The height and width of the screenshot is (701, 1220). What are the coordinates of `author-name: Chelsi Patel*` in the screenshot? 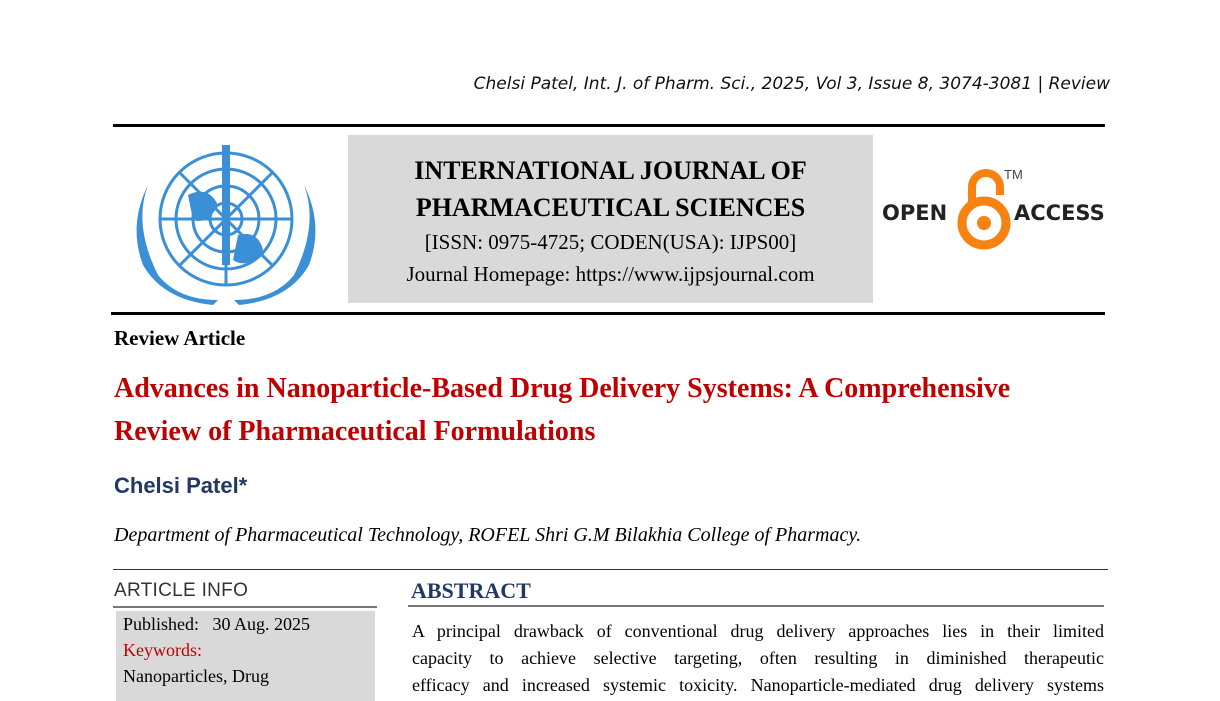 It's located at (181, 485).